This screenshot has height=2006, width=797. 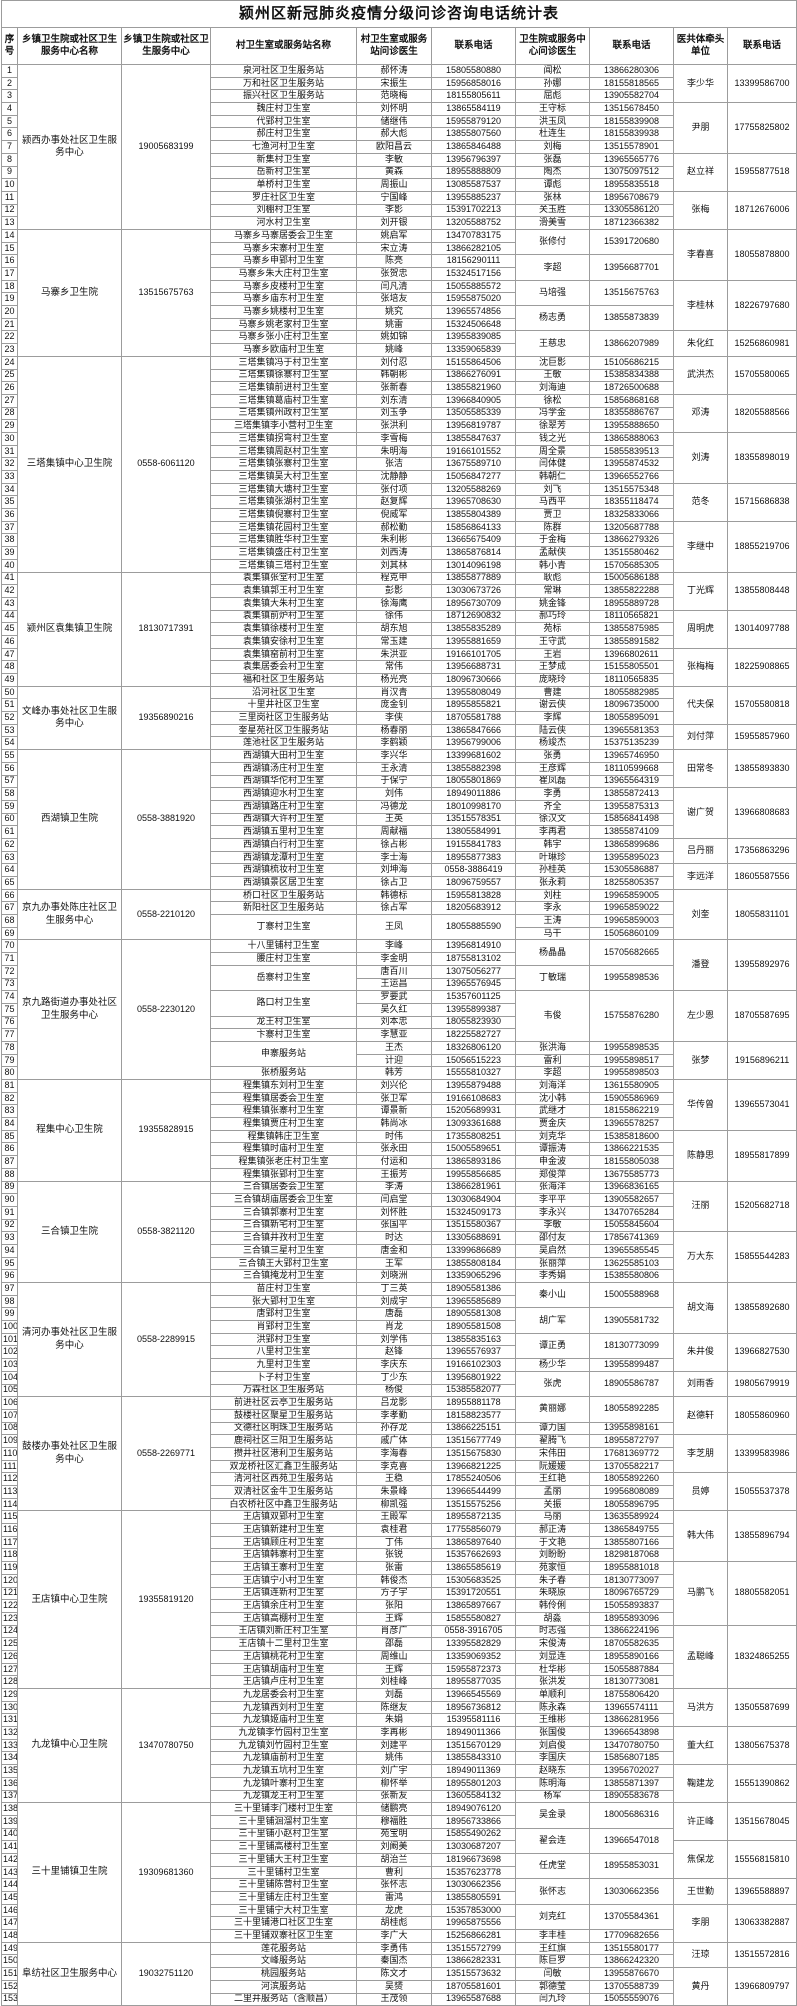 I want to click on station-name: 九龙镇西刘村卫生室, so click(x=283, y=1707).